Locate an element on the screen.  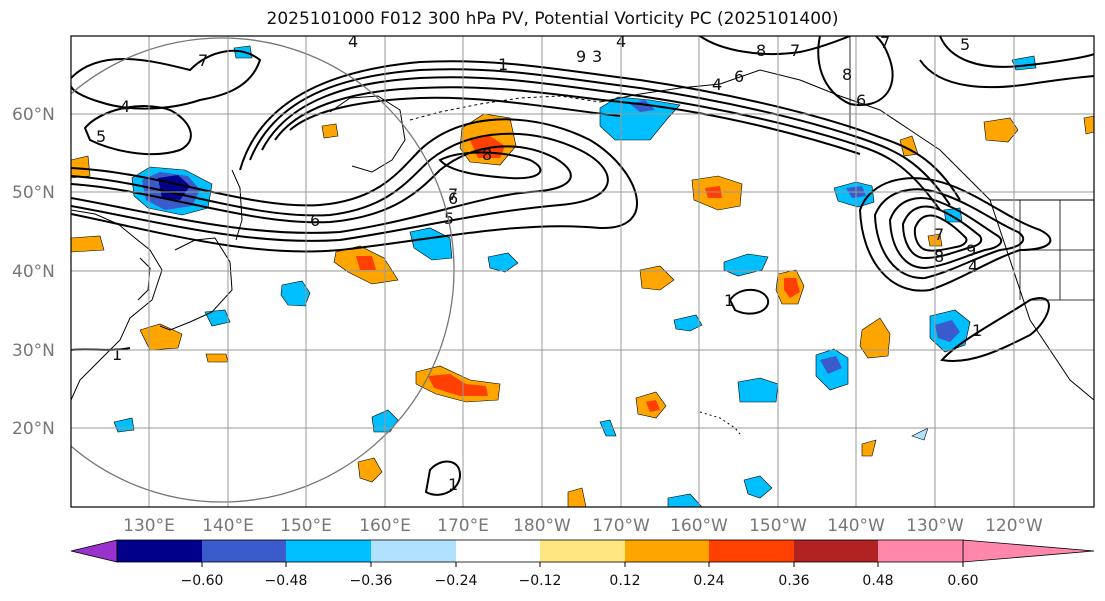
lat-label: 30°N is located at coordinates (33, 351).